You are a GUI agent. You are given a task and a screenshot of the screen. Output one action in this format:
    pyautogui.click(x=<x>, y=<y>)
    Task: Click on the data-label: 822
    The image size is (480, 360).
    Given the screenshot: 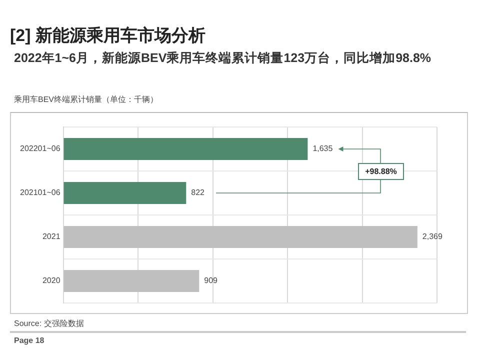 What is the action you would take?
    pyautogui.click(x=198, y=193)
    